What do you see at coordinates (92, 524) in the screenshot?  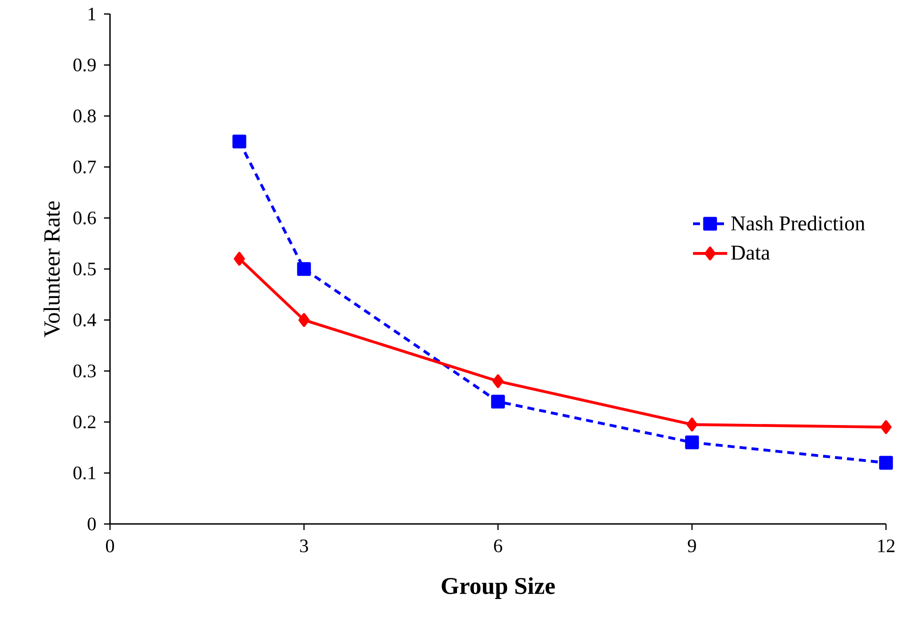 I see `y-tick-label: 0` at bounding box center [92, 524].